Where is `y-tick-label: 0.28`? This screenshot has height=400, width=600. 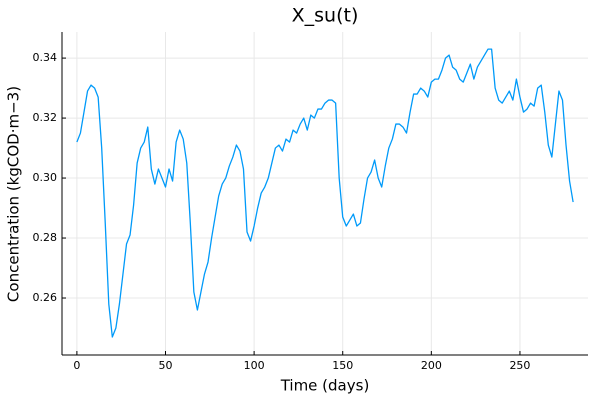 y-tick-label: 0.28 is located at coordinates (45, 237).